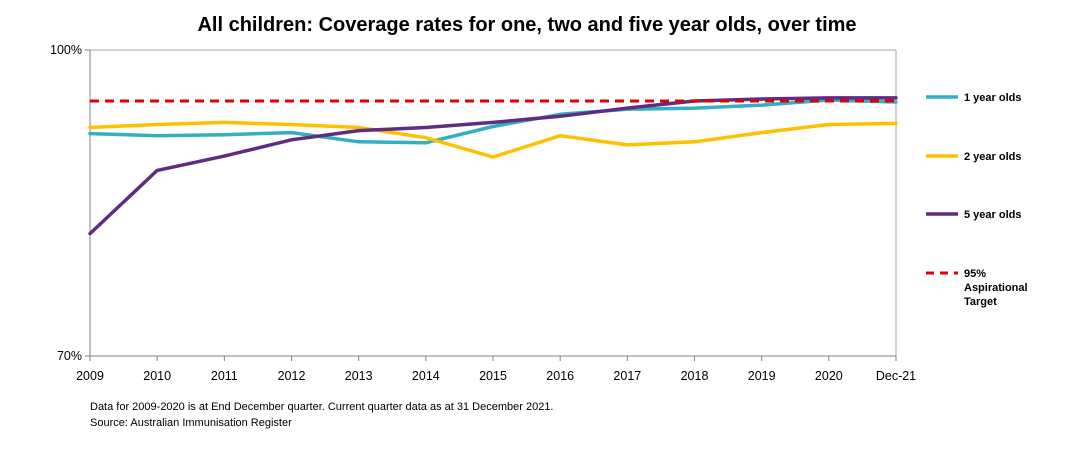 The width and height of the screenshot is (1074, 457). Describe the element at coordinates (627, 376) in the screenshot. I see `x-tick-label: 2017` at that location.